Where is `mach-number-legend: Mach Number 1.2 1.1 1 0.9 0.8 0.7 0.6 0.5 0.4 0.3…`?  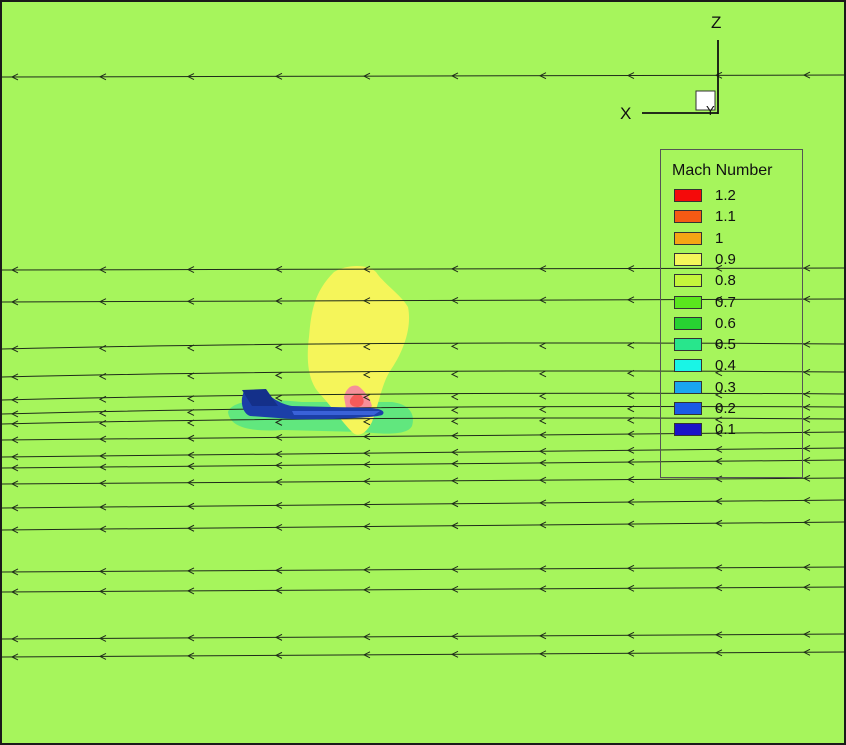
mach-number-legend: Mach Number 1.2 1.1 1 0.9 0.8 0.7 0.6 0.5 0.4 0.3… is located at coordinates (731, 313).